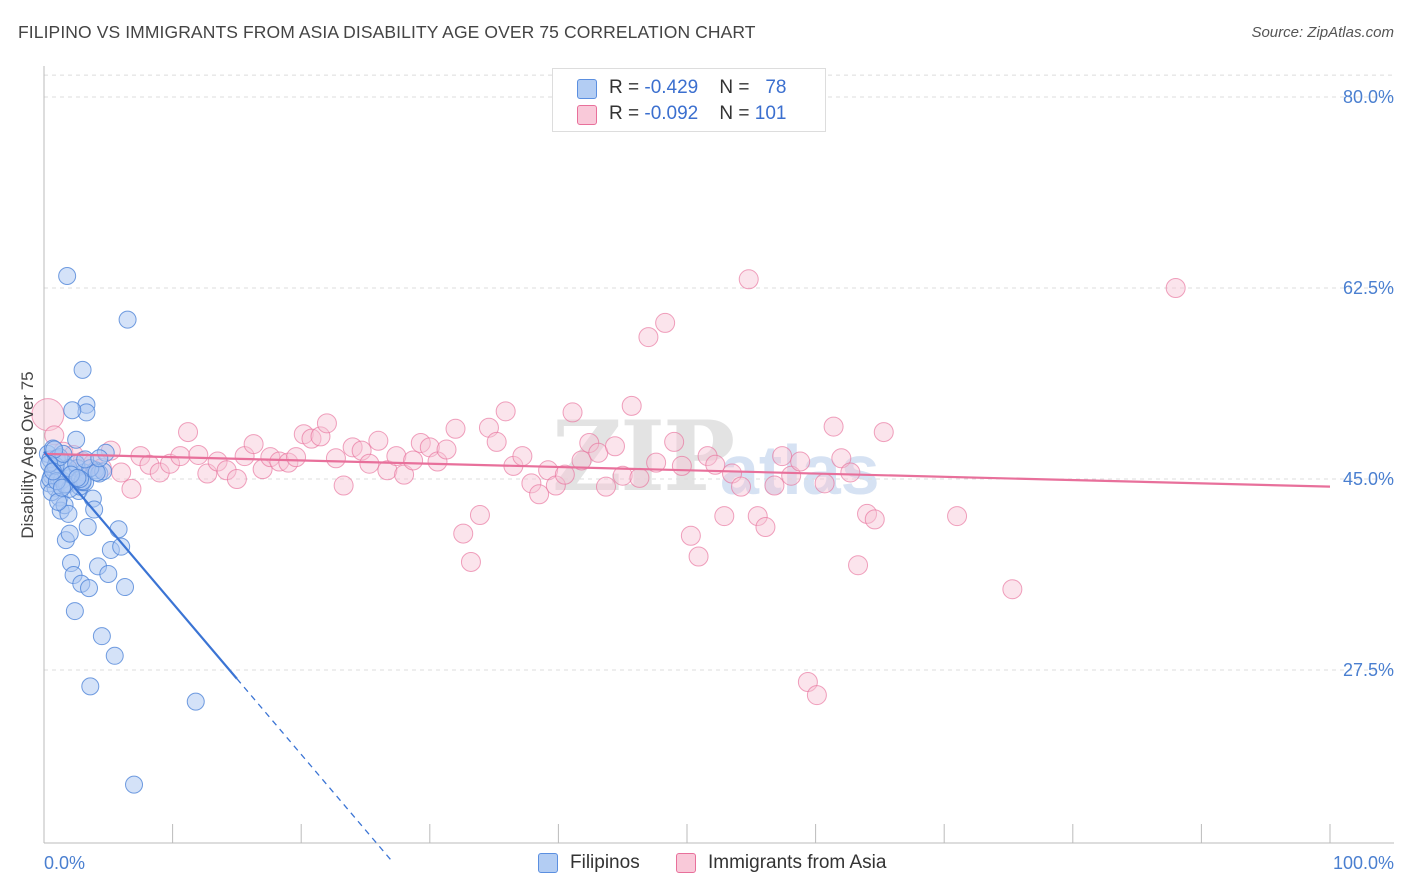 The image size is (1406, 892). I want to click on n-value: 78, so click(776, 87).